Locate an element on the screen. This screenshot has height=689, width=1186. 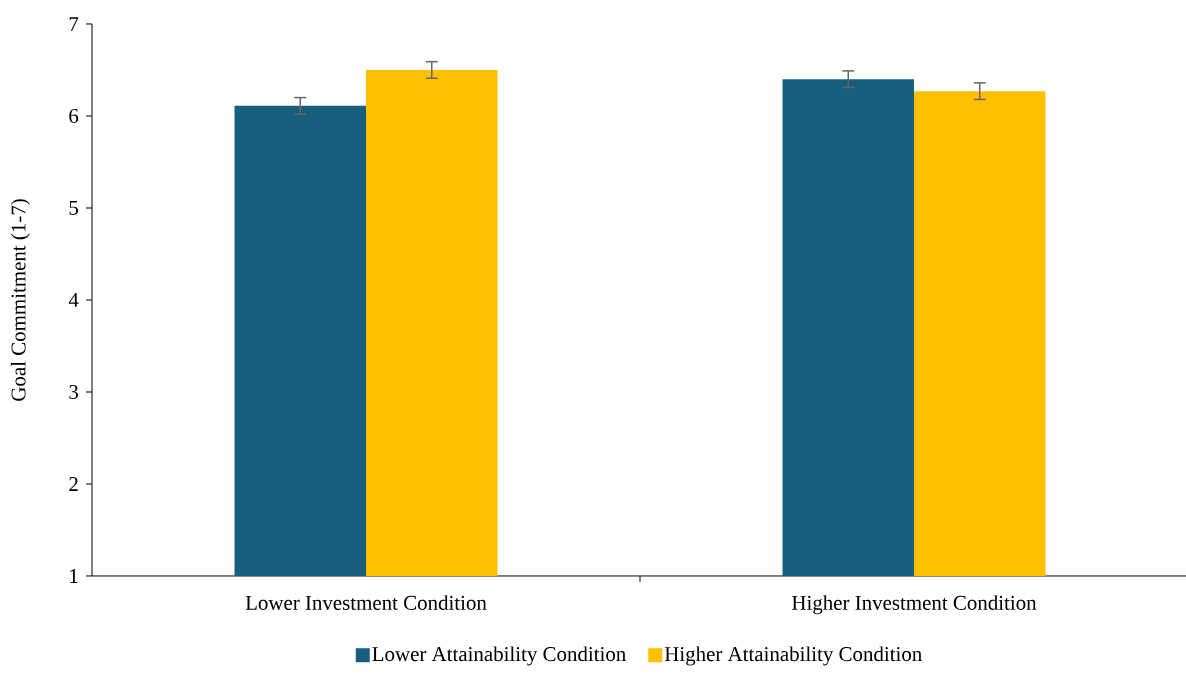
y-axis-title: Goal Commitment (1-7) is located at coordinates (20, 300).